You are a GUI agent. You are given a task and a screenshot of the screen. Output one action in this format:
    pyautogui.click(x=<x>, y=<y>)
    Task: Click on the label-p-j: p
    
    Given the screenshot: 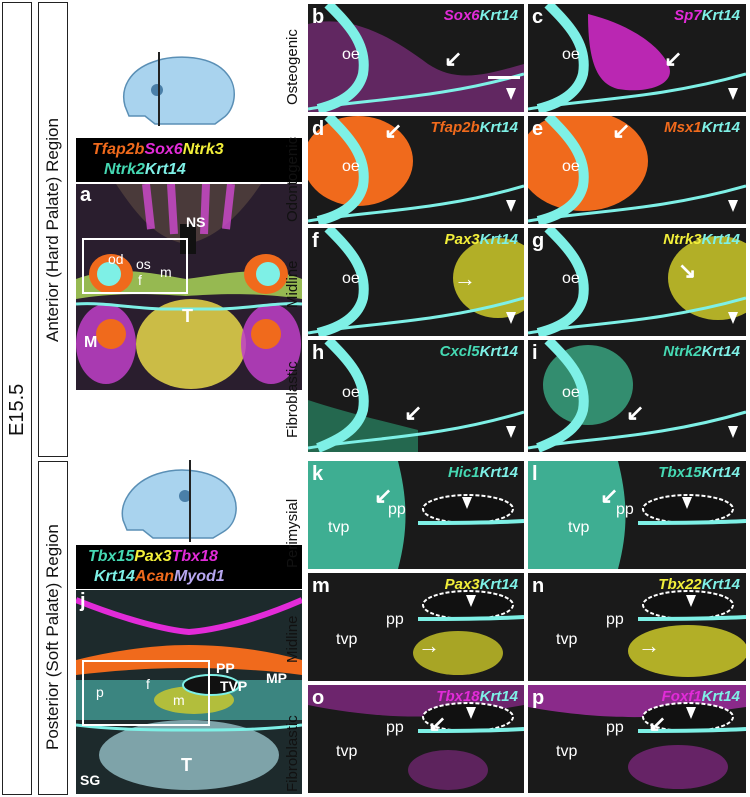 What is the action you would take?
    pyautogui.click(x=100, y=692)
    